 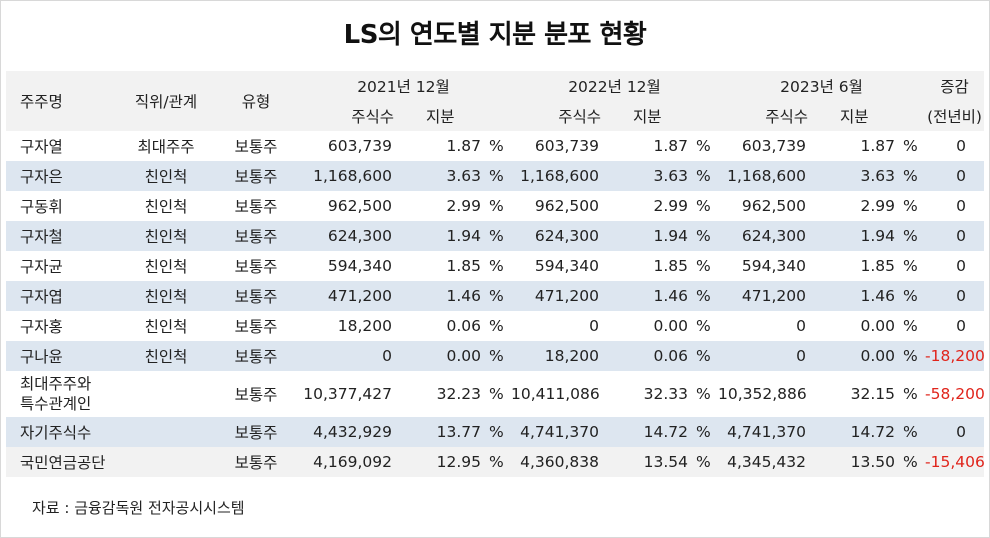 What do you see at coordinates (166, 146) in the screenshot?
I see `relation: 최대주주` at bounding box center [166, 146].